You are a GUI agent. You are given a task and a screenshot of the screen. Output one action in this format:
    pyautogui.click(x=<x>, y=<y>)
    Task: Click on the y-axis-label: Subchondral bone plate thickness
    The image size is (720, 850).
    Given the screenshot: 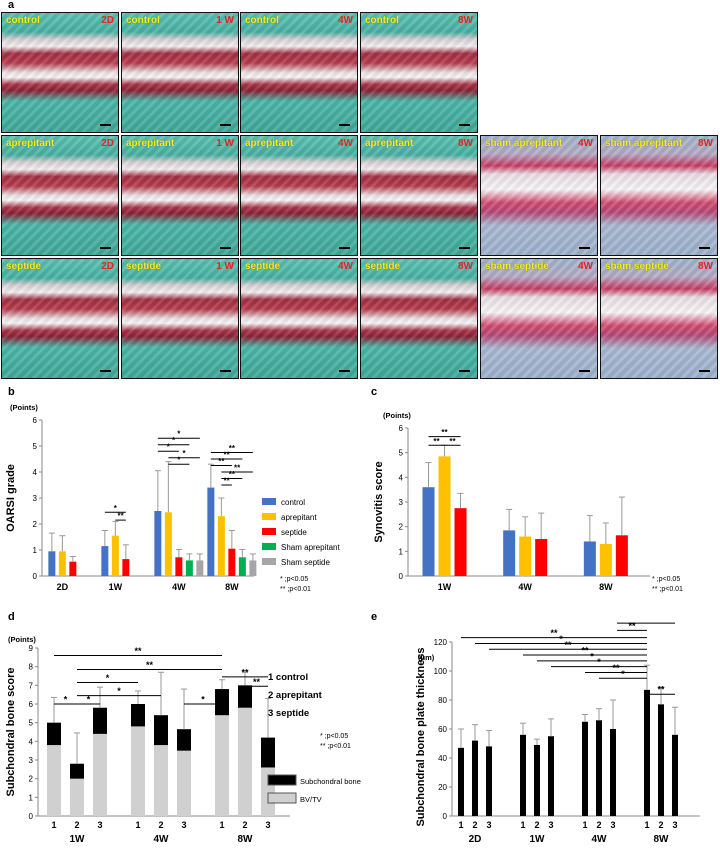 What is the action you would take?
    pyautogui.click(x=421, y=736)
    